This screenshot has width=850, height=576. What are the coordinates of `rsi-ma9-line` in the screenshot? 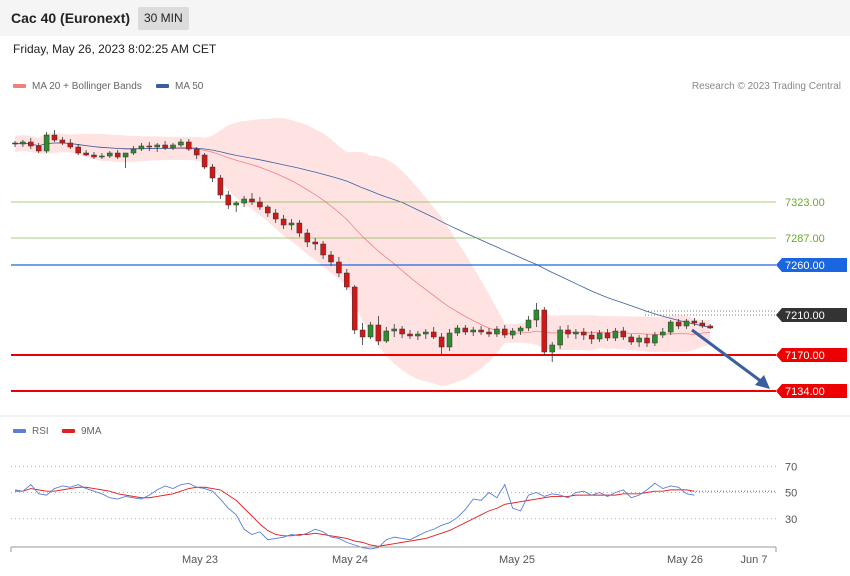 It's located at (355, 516).